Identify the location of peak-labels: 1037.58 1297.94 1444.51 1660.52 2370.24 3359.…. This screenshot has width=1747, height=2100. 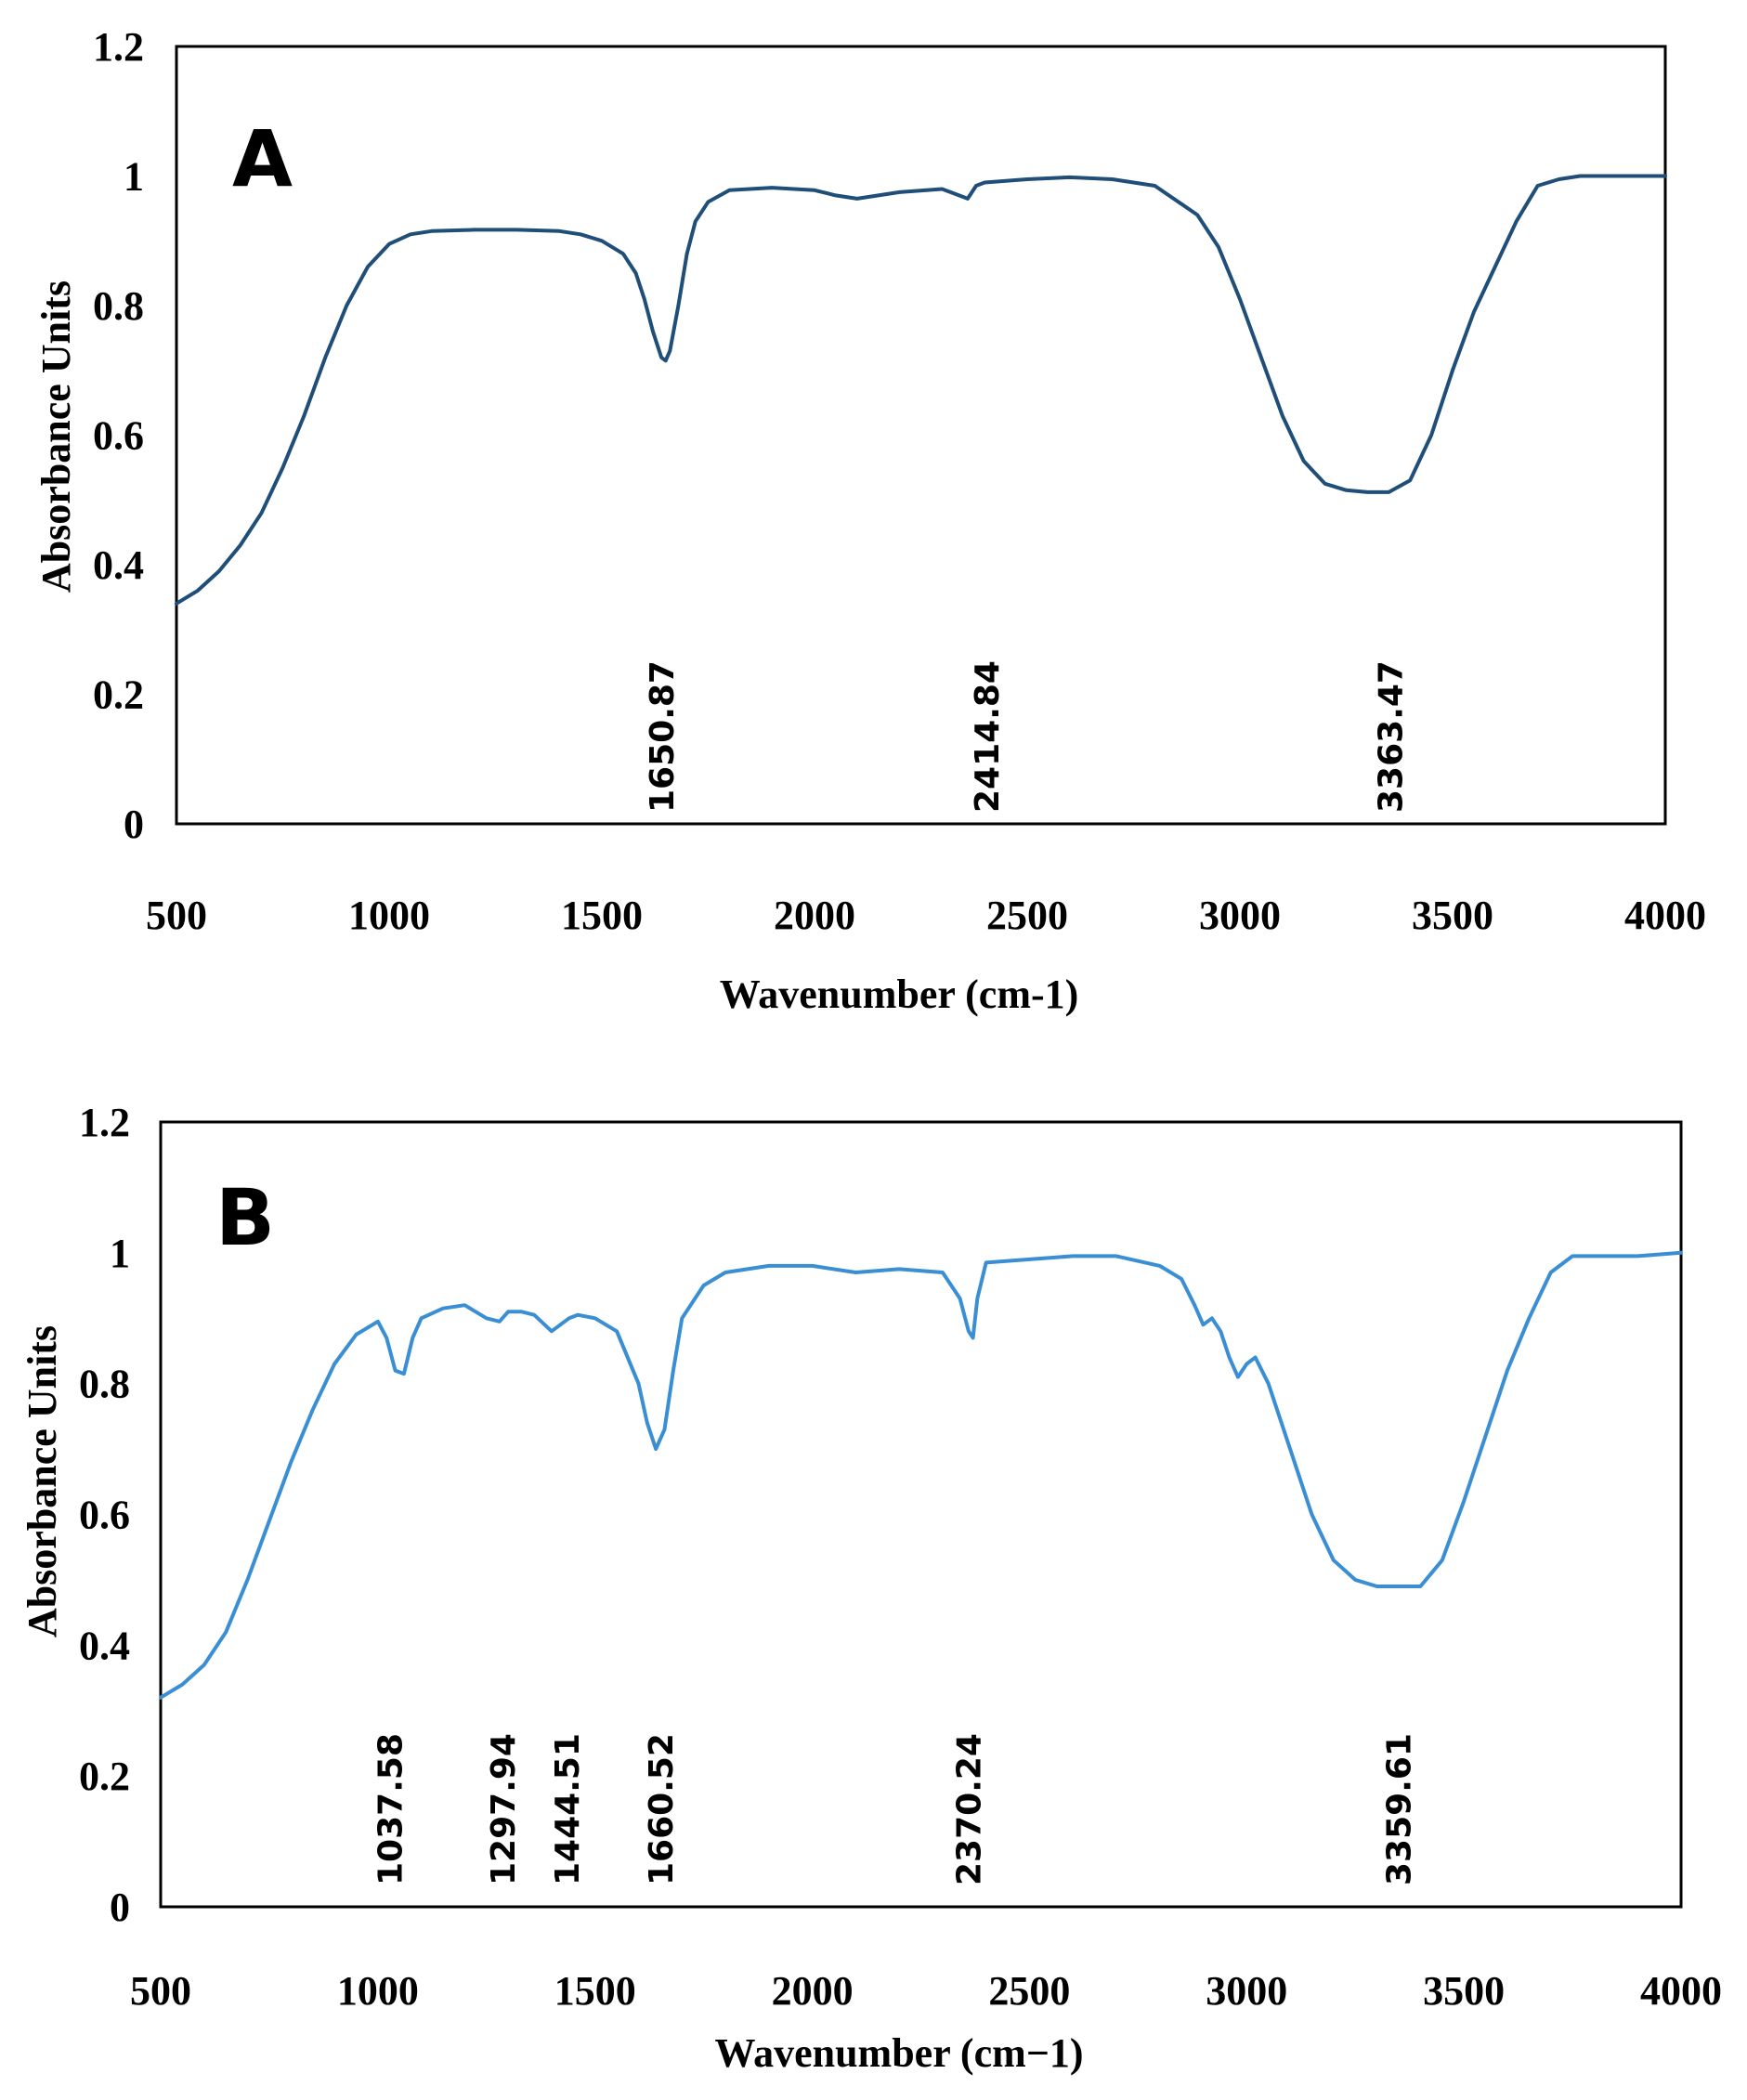
(895, 1809).